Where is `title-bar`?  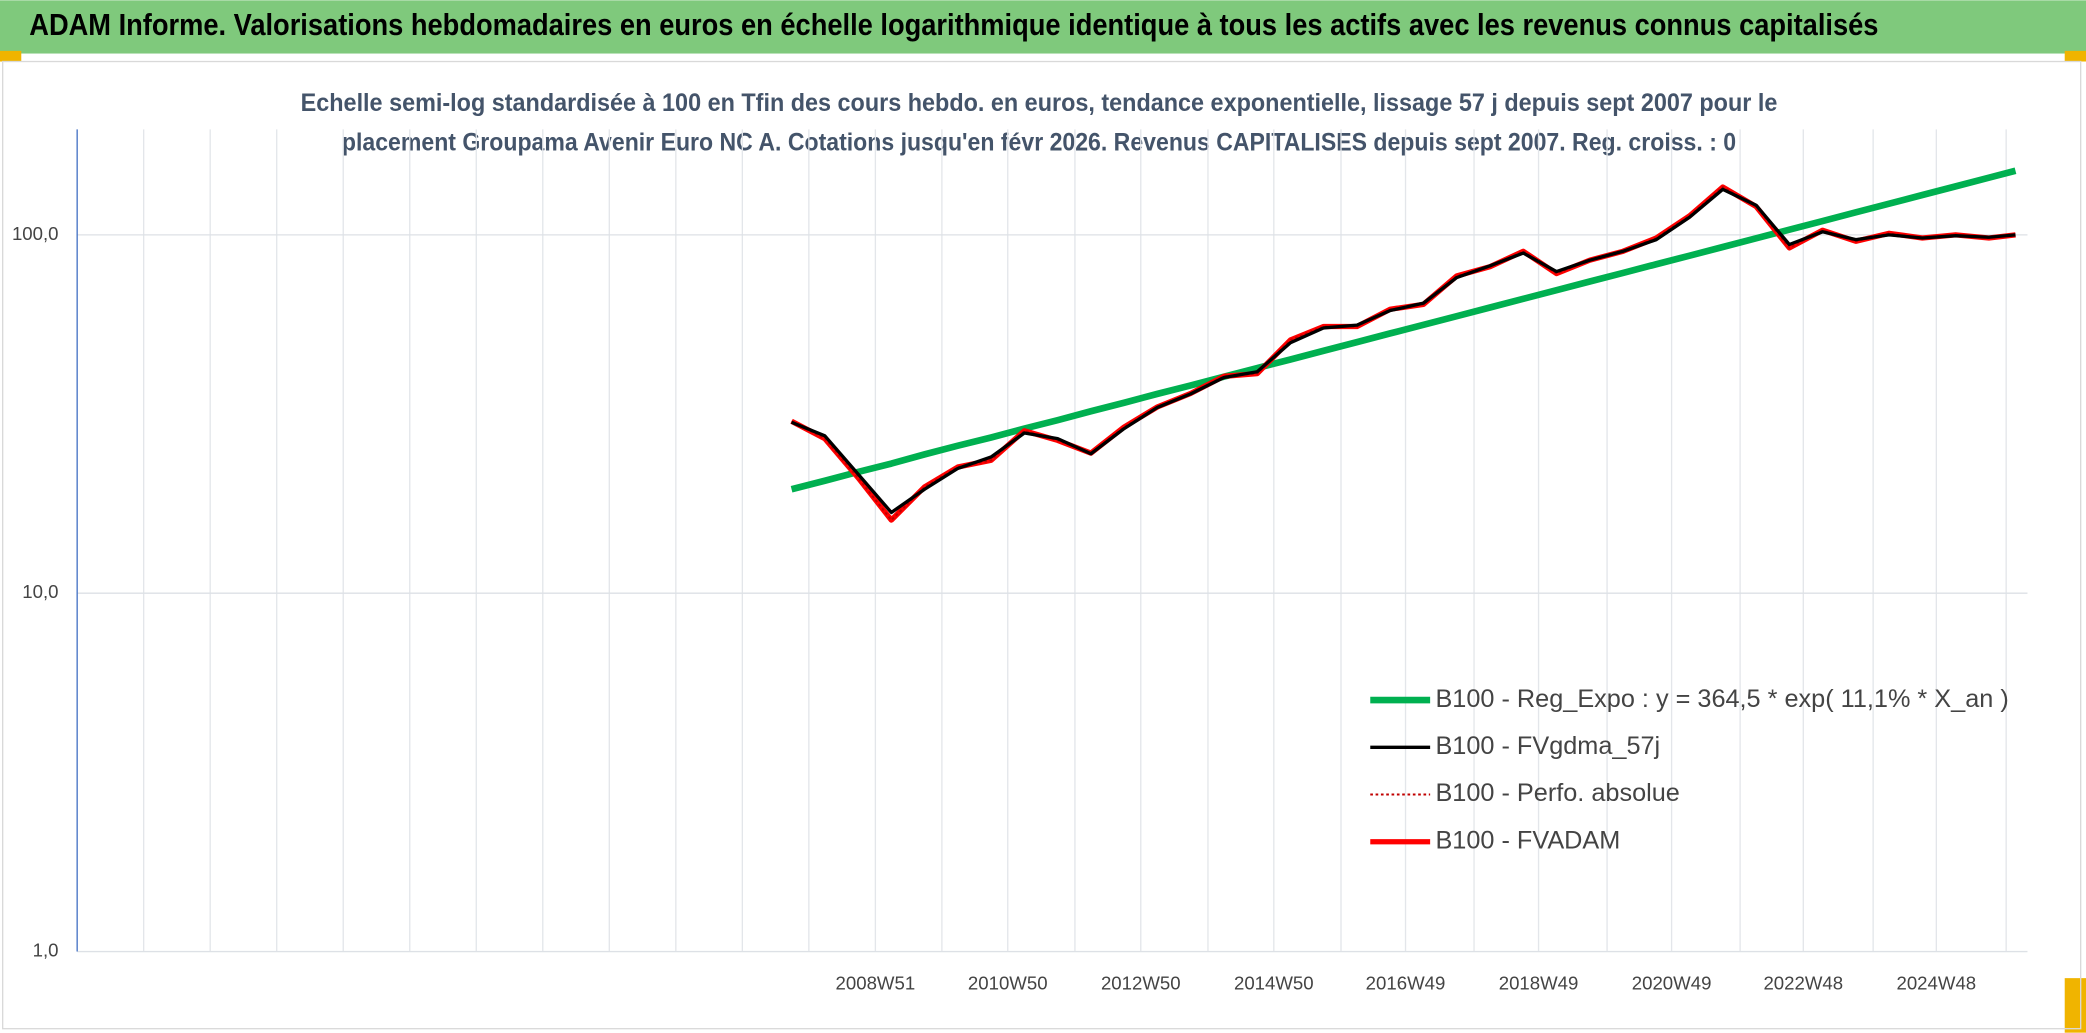
title-bar is located at coordinates (1043, 27).